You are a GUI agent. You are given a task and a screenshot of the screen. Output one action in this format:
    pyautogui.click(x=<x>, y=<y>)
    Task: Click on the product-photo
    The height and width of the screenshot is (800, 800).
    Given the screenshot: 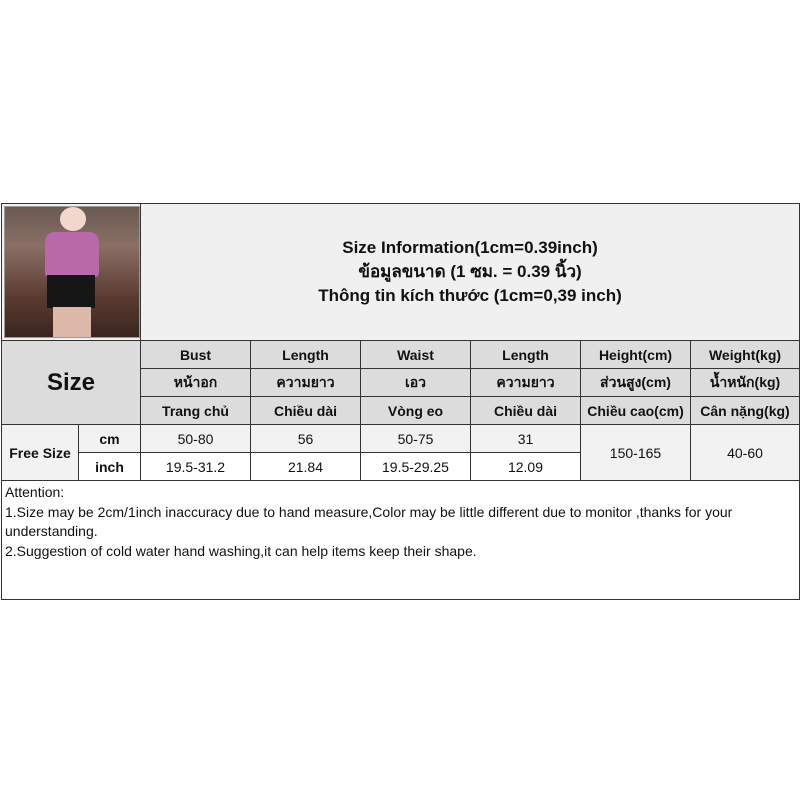 What is the action you would take?
    pyautogui.click(x=71, y=272)
    